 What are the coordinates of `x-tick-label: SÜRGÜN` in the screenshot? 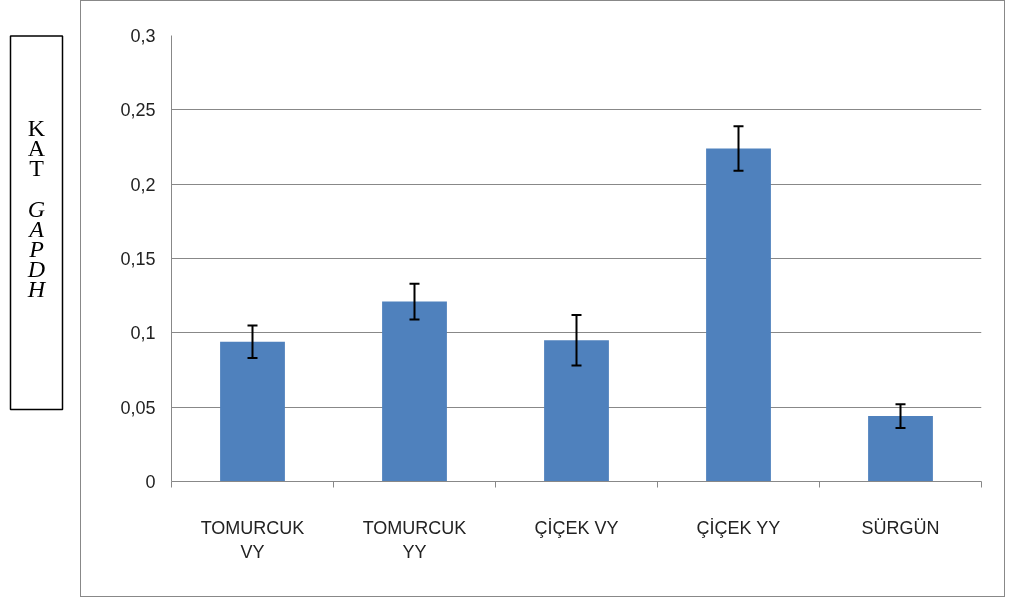 It's located at (900, 527).